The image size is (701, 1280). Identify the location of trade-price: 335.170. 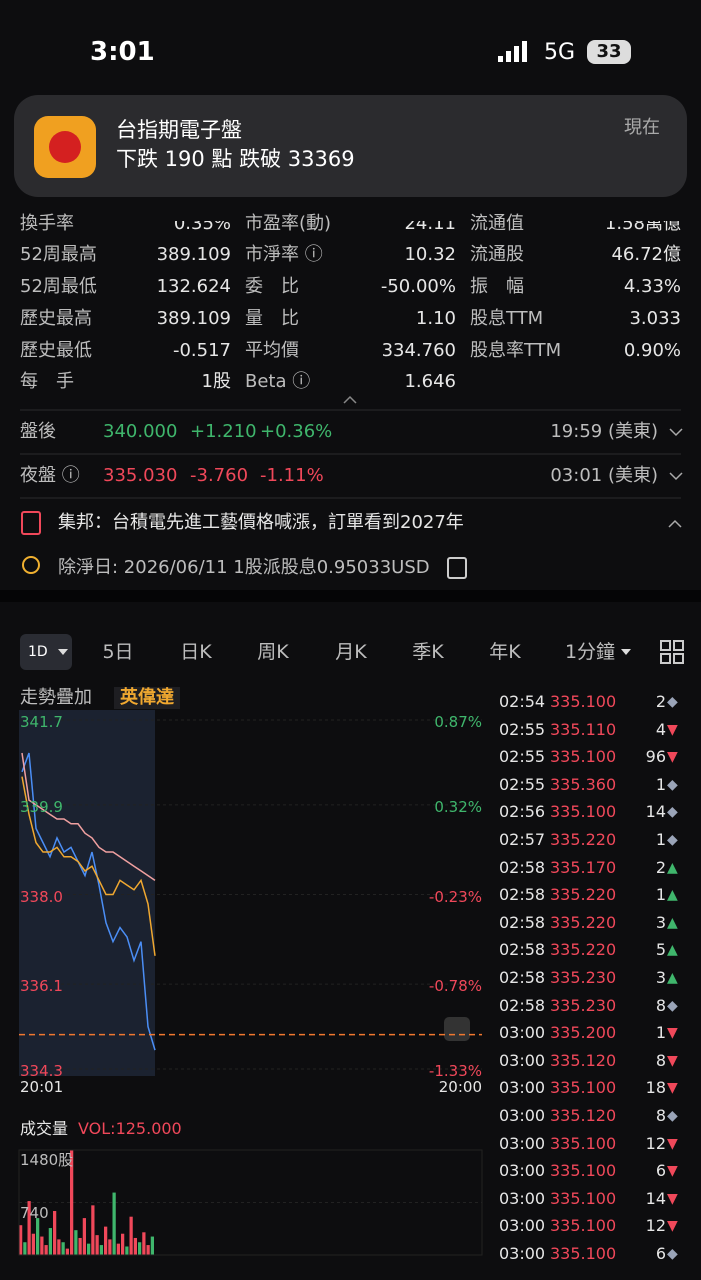
(583, 867).